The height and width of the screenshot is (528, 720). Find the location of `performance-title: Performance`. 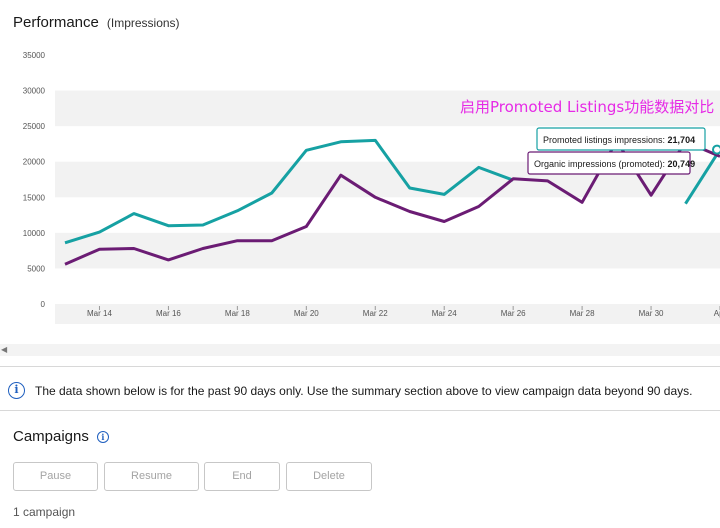

performance-title: Performance is located at coordinates (56, 22).